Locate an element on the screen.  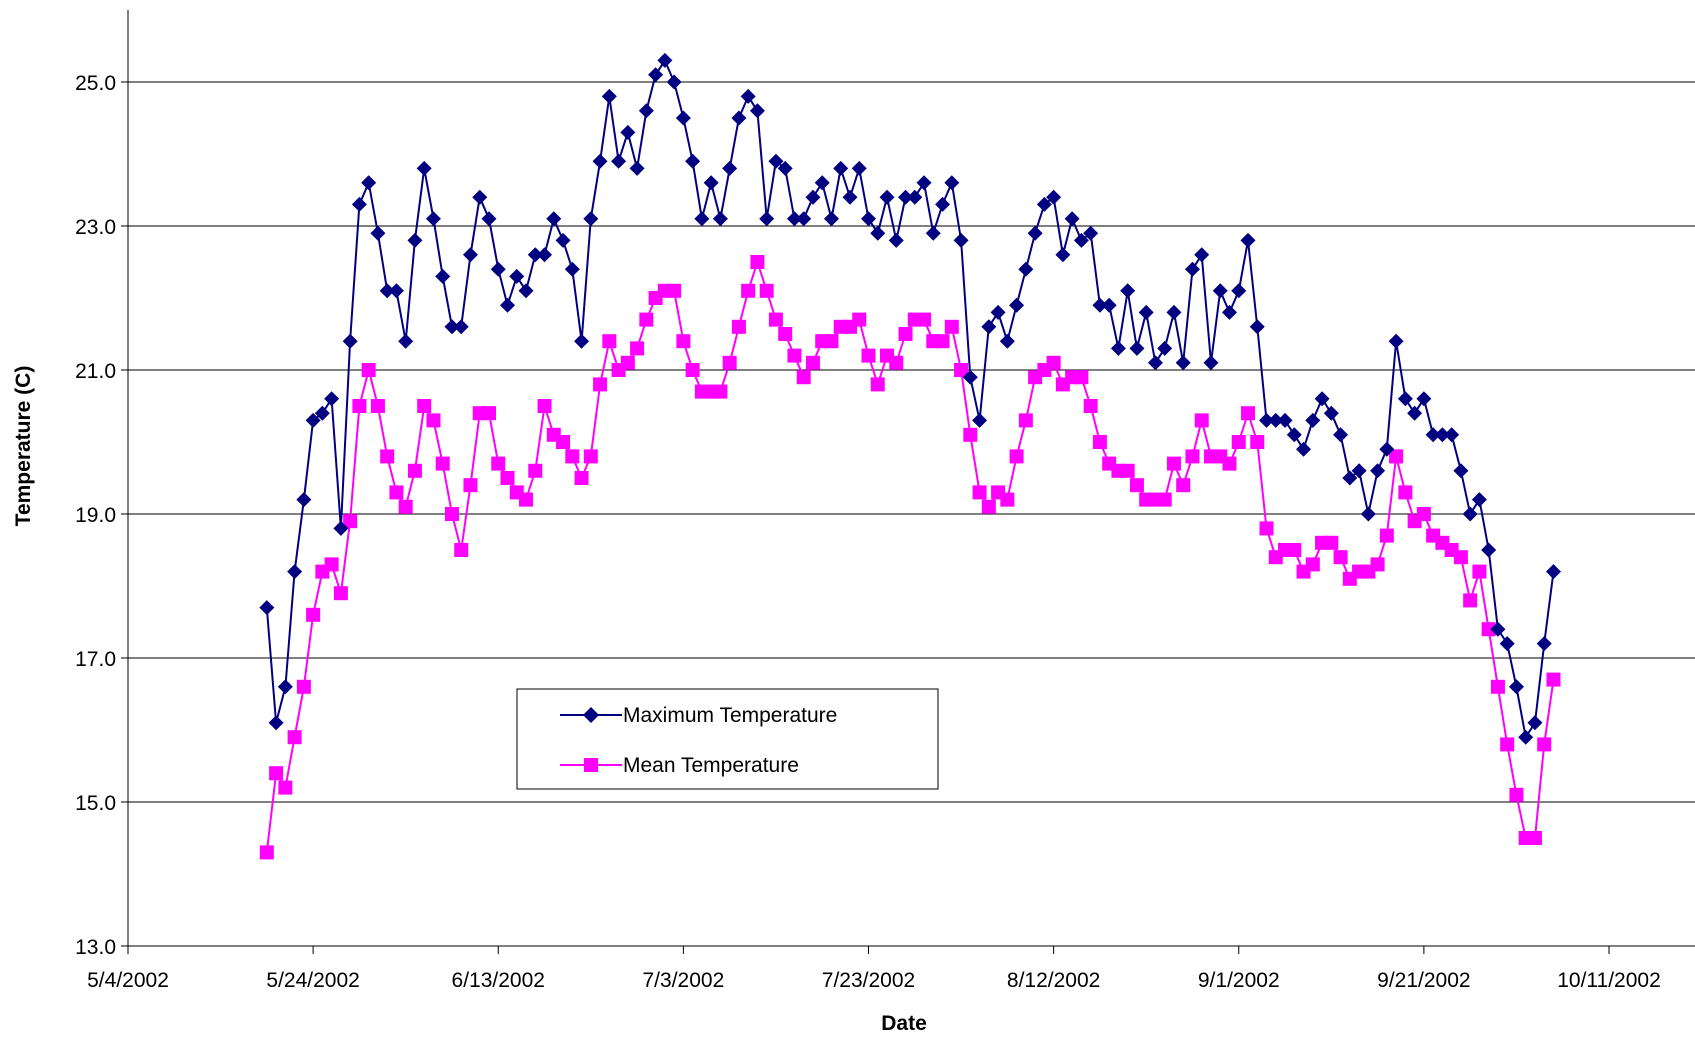
x-tick-label: 7/3/2002 is located at coordinates (684, 980).